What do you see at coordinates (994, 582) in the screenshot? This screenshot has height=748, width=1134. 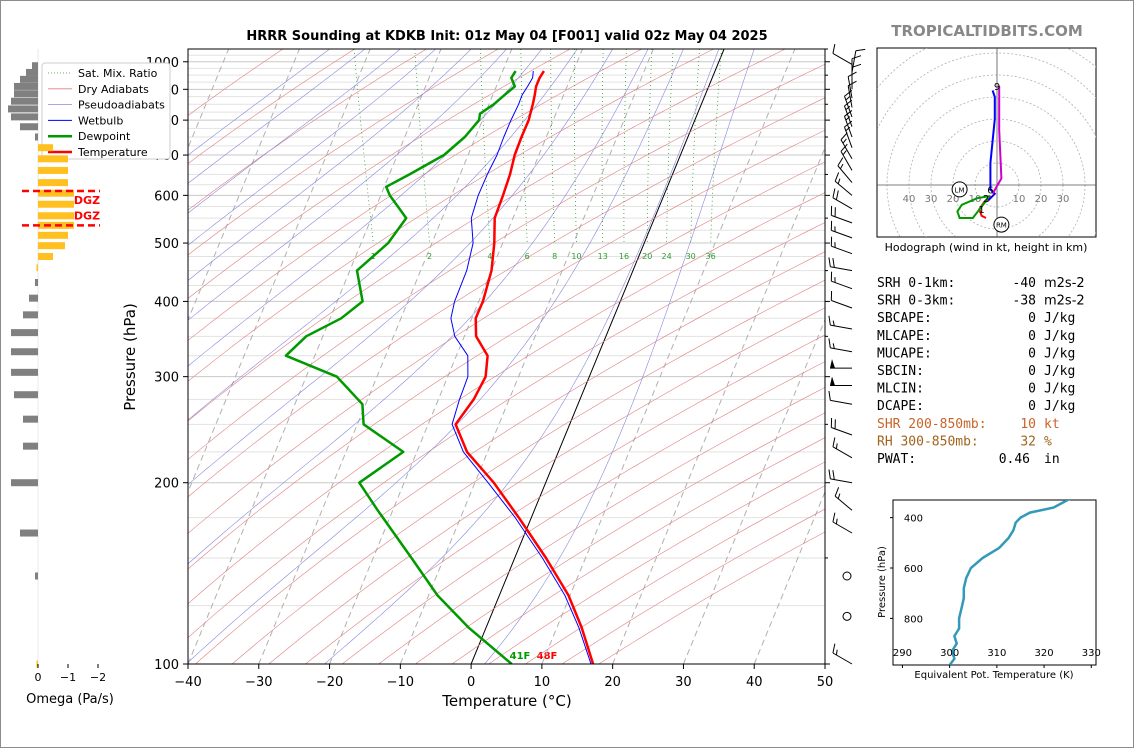 I see `thetae-frame` at bounding box center [994, 582].